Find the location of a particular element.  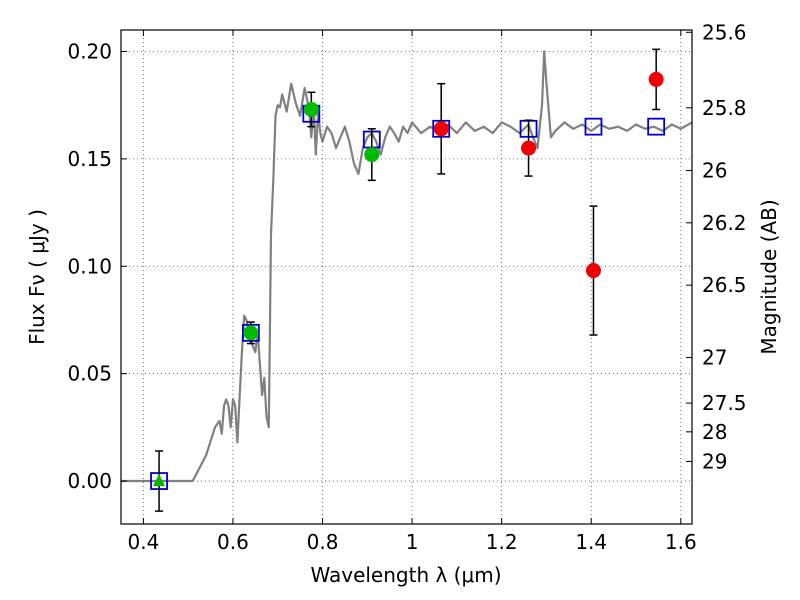

y2-tick-label: 26 is located at coordinates (714, 171).